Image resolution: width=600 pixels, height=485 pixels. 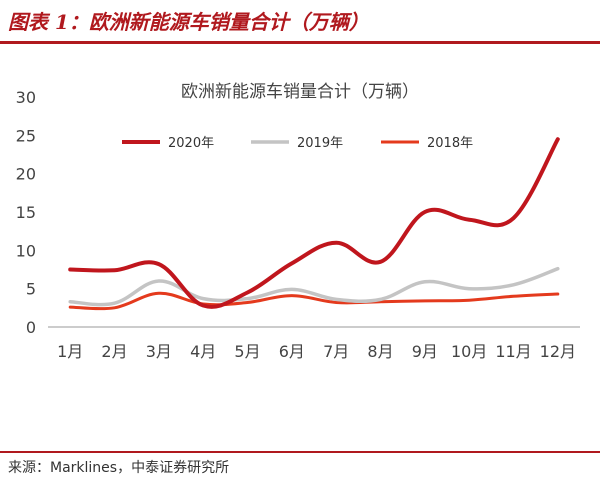 I want to click on y-tick-label: 0, so click(x=31, y=327).